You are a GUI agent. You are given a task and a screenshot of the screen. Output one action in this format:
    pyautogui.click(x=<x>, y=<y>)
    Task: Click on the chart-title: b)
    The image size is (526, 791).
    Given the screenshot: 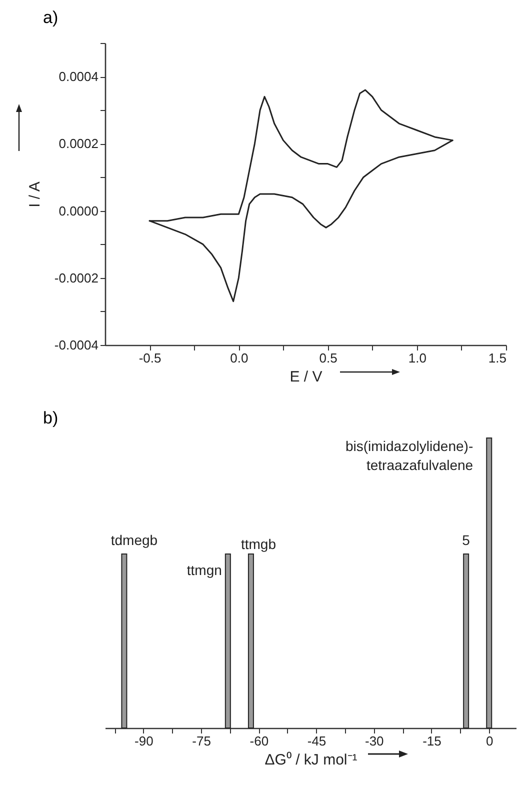 What is the action you would take?
    pyautogui.click(x=50, y=418)
    